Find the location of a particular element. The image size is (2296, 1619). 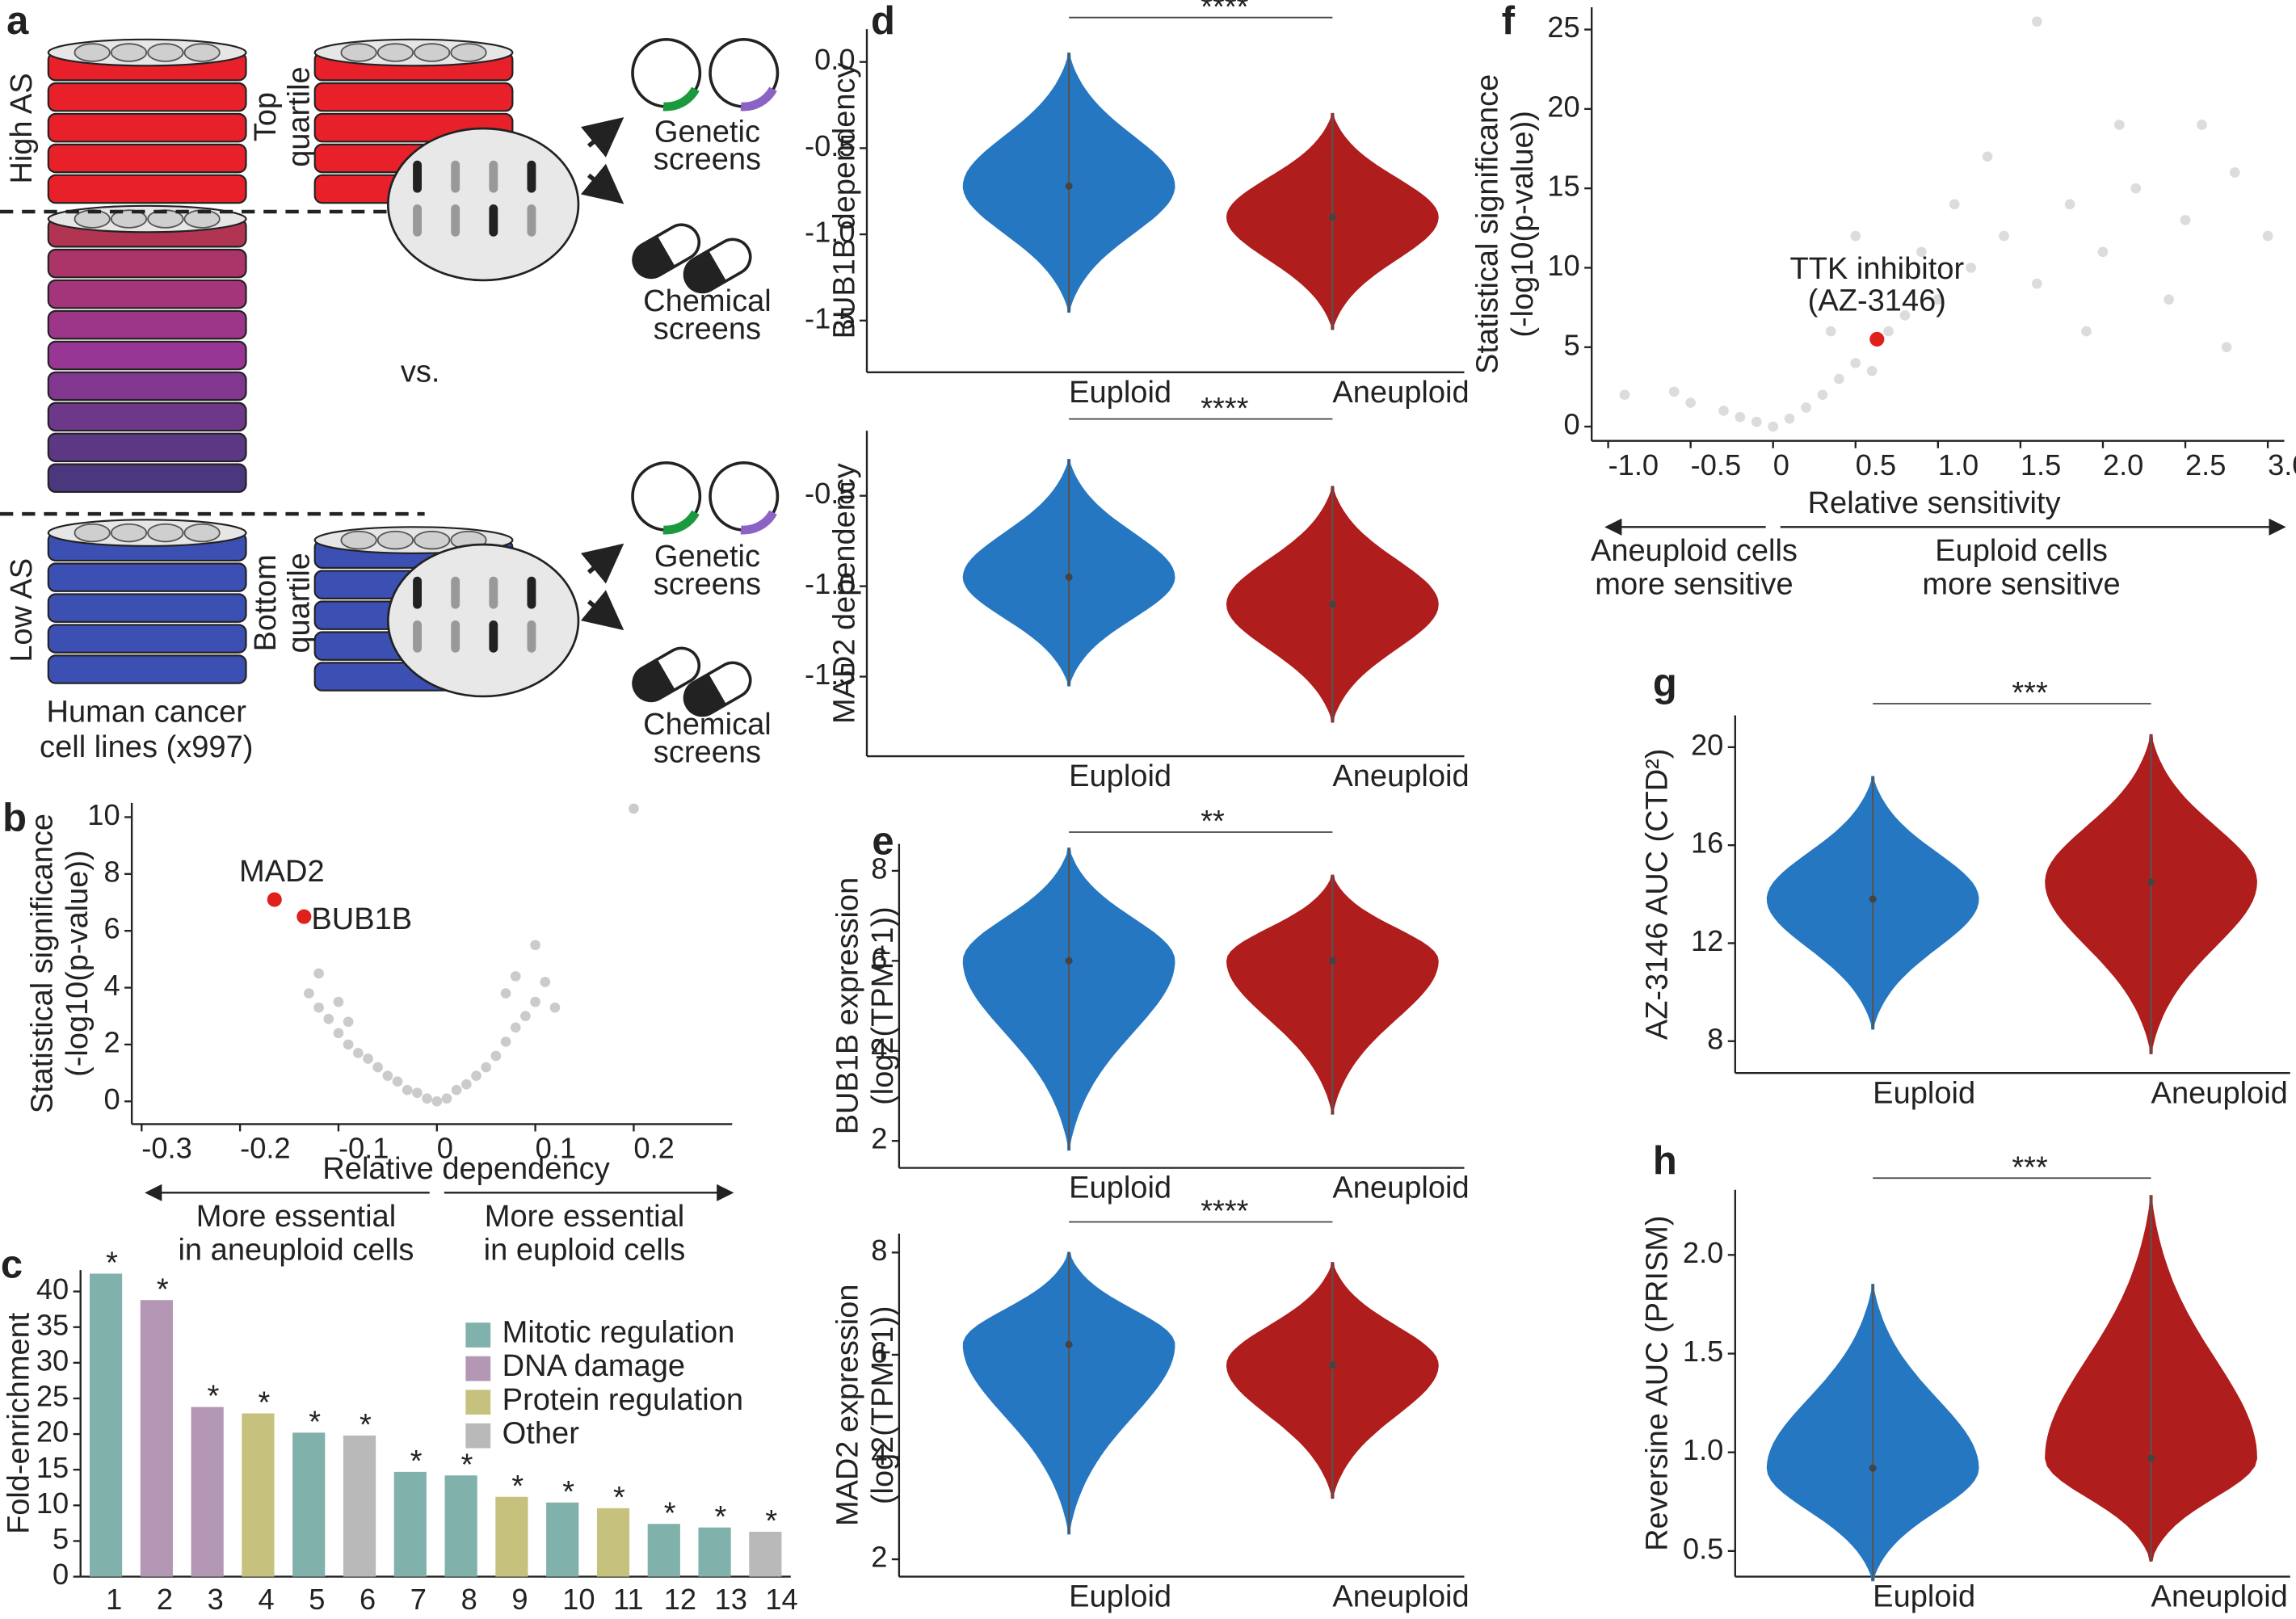

x-tick-label: 2 is located at coordinates (165, 1599).